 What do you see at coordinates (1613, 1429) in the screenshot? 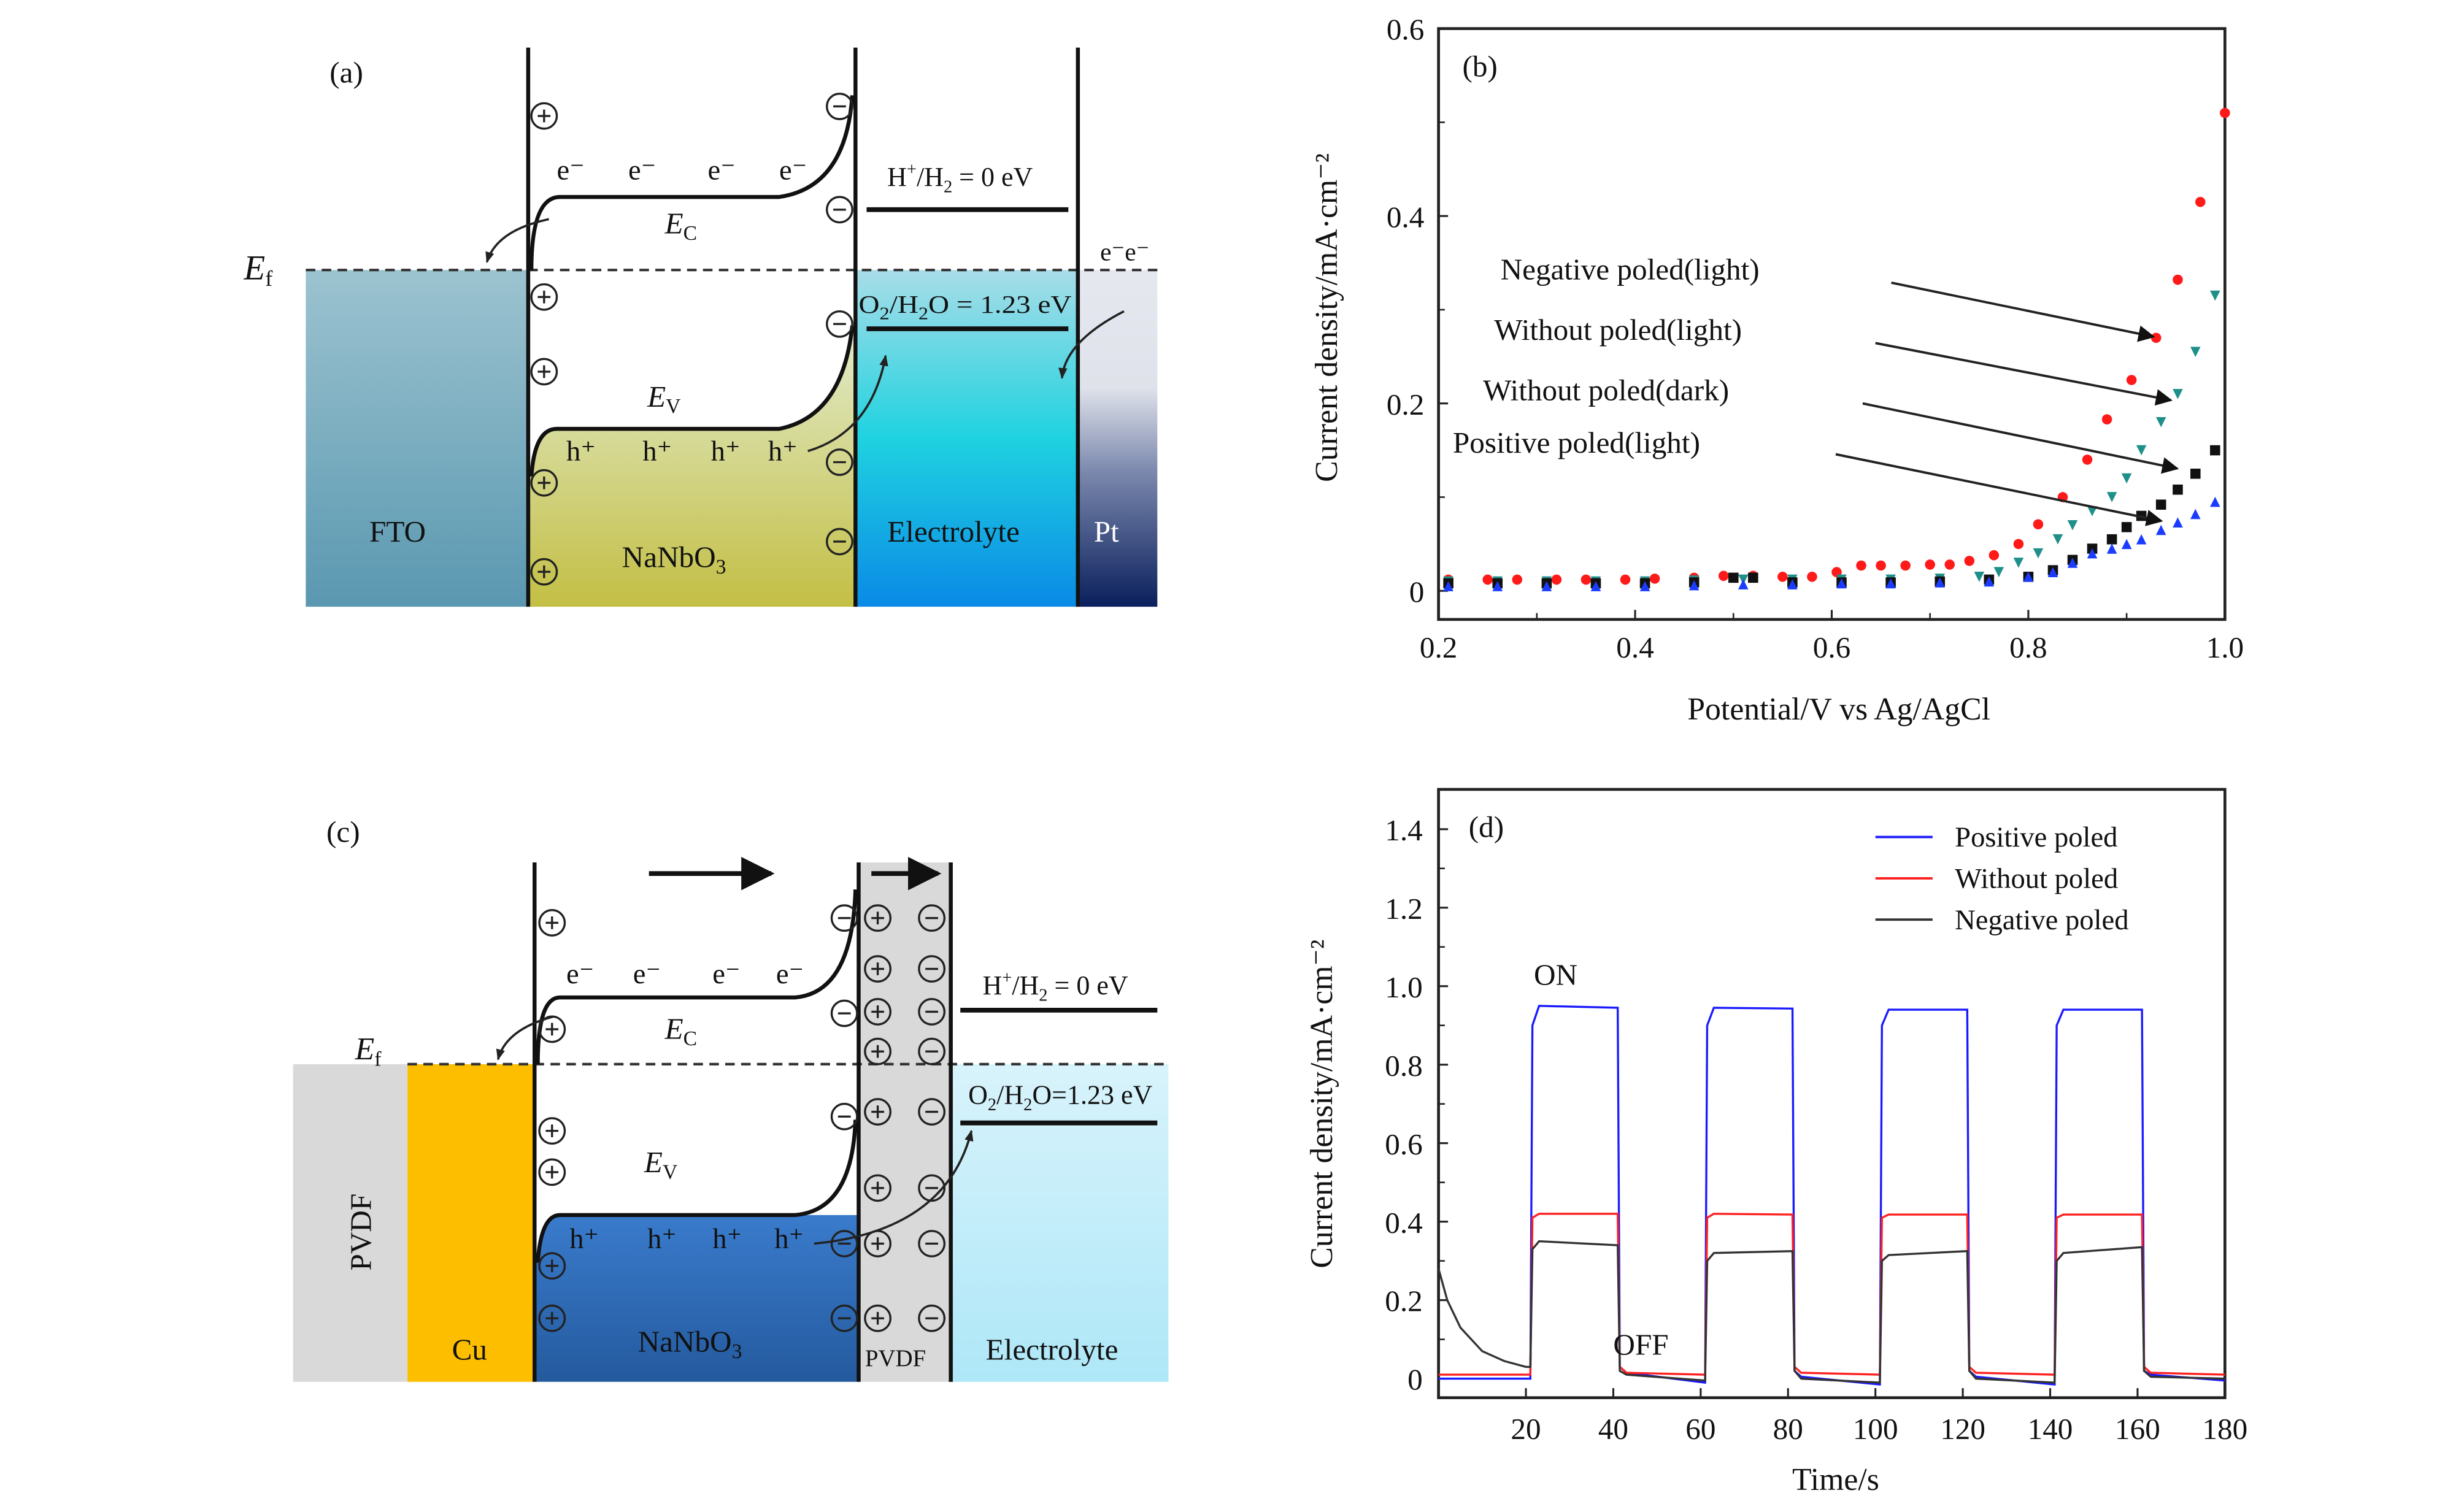
I see `x-tick-label: 40` at bounding box center [1613, 1429].